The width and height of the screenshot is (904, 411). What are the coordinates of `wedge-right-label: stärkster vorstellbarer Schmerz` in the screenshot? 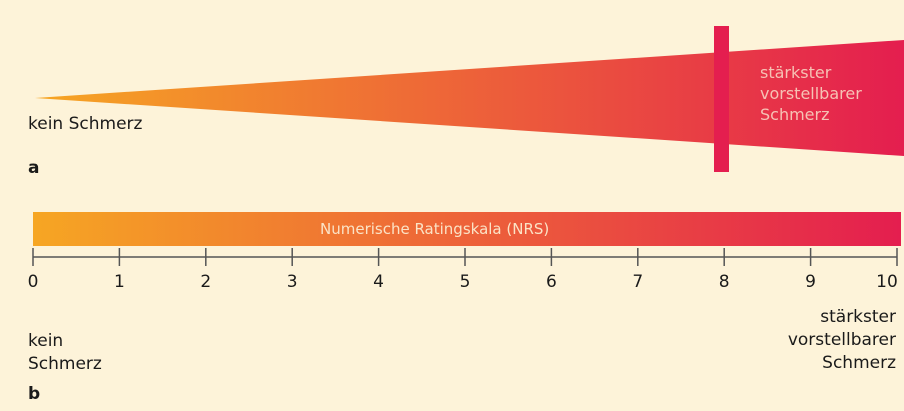 It's located at (811, 93).